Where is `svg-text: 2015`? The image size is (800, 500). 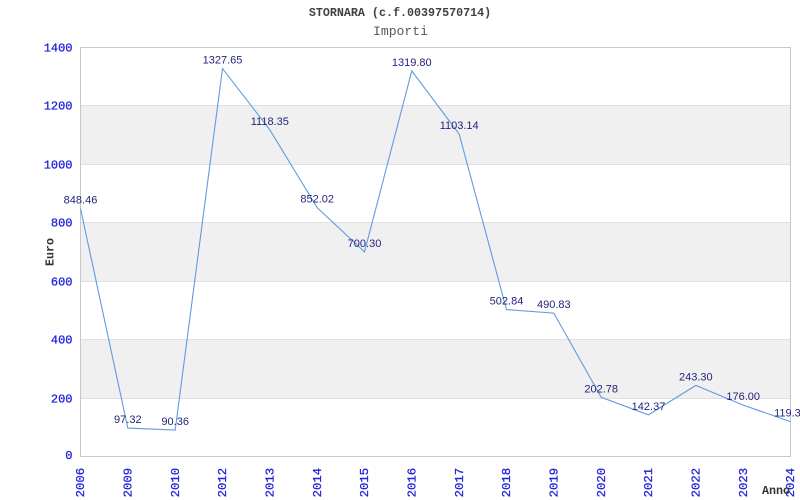
svg-text: 2015 is located at coordinates (365, 483).